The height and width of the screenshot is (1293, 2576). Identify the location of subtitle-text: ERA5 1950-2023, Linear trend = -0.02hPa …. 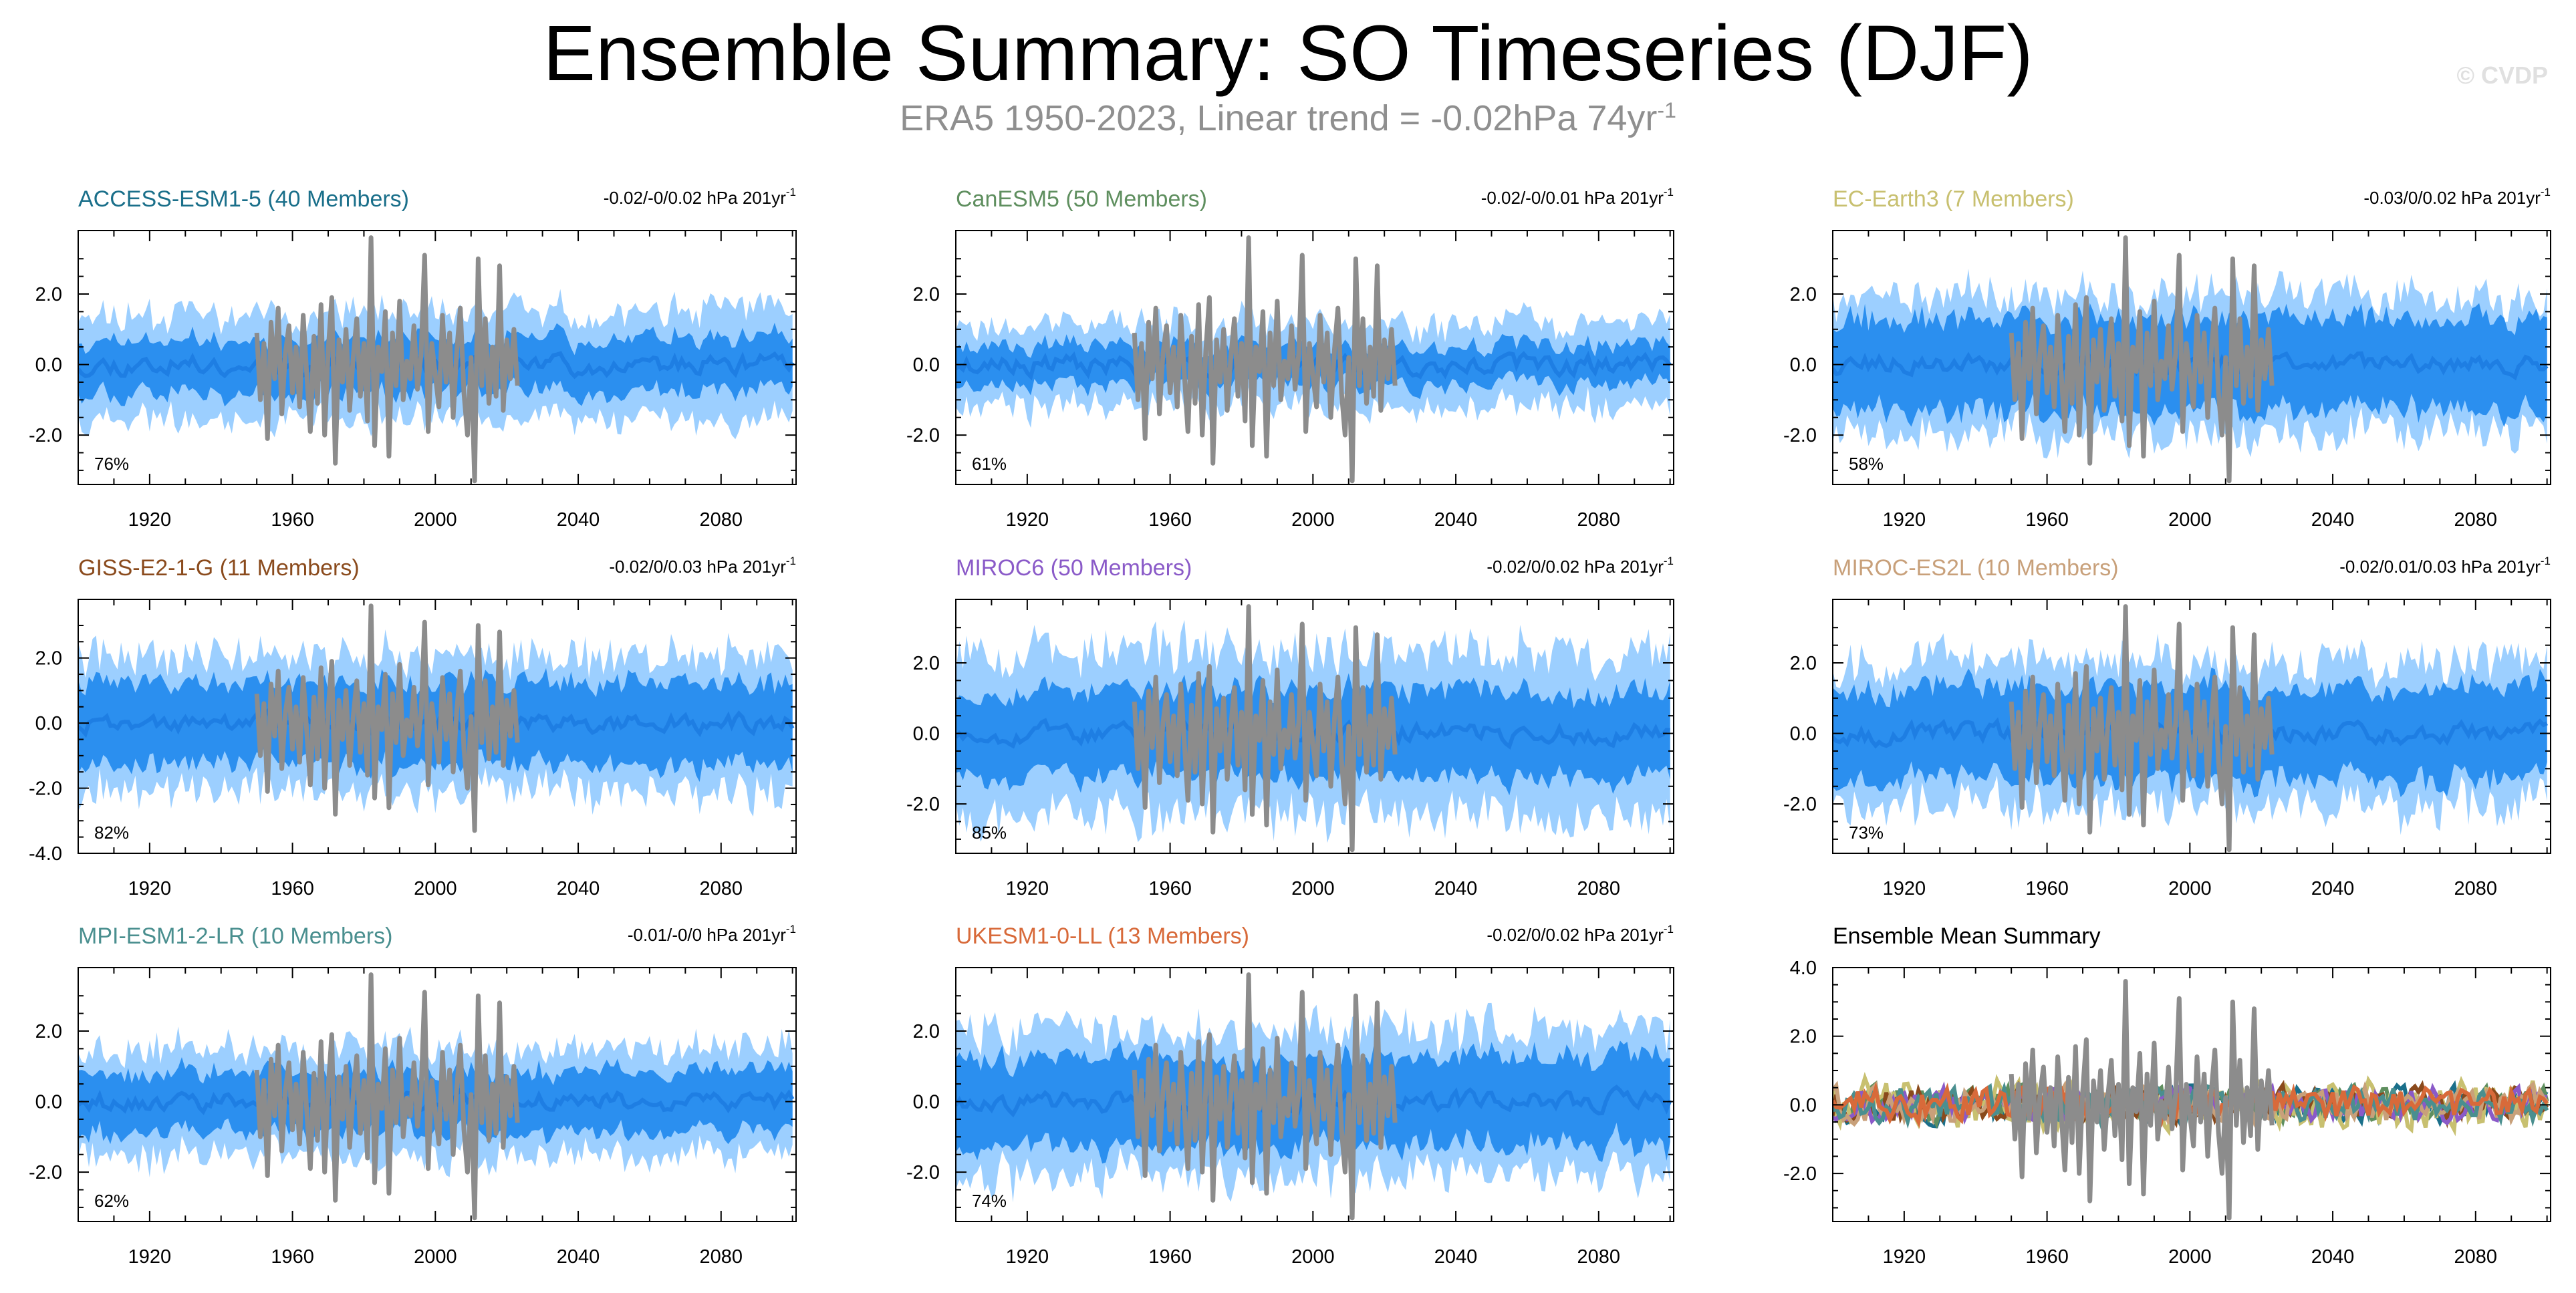
(1279, 118).